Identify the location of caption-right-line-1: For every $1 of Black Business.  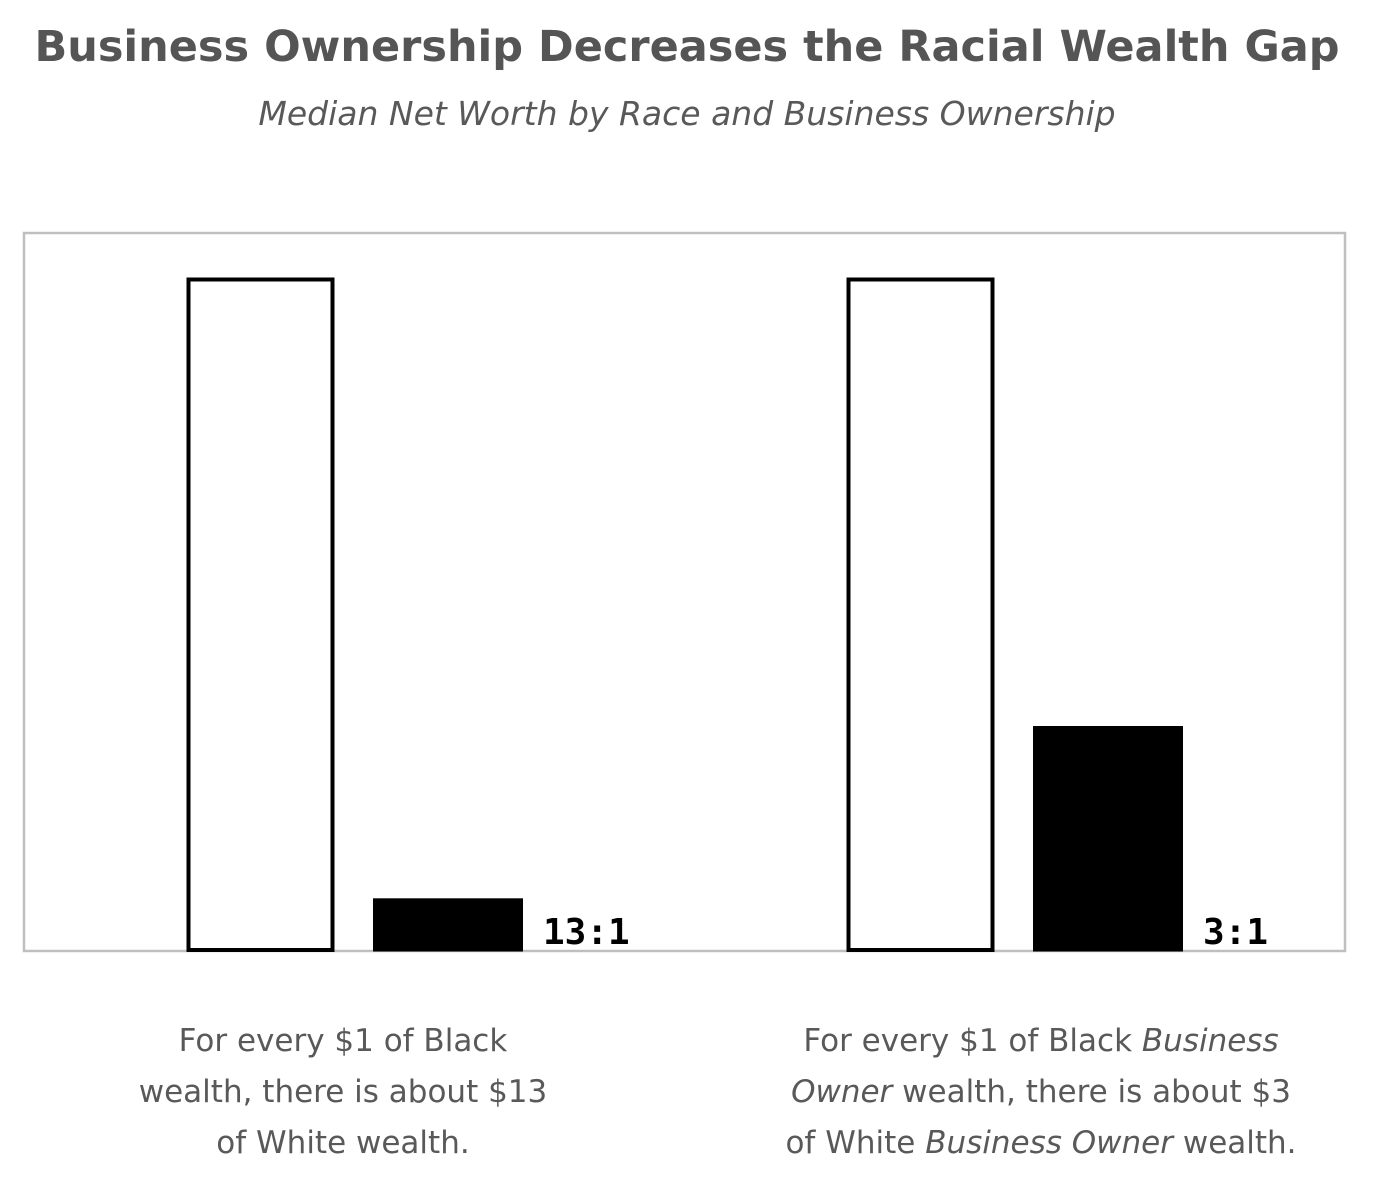
(1041, 1041).